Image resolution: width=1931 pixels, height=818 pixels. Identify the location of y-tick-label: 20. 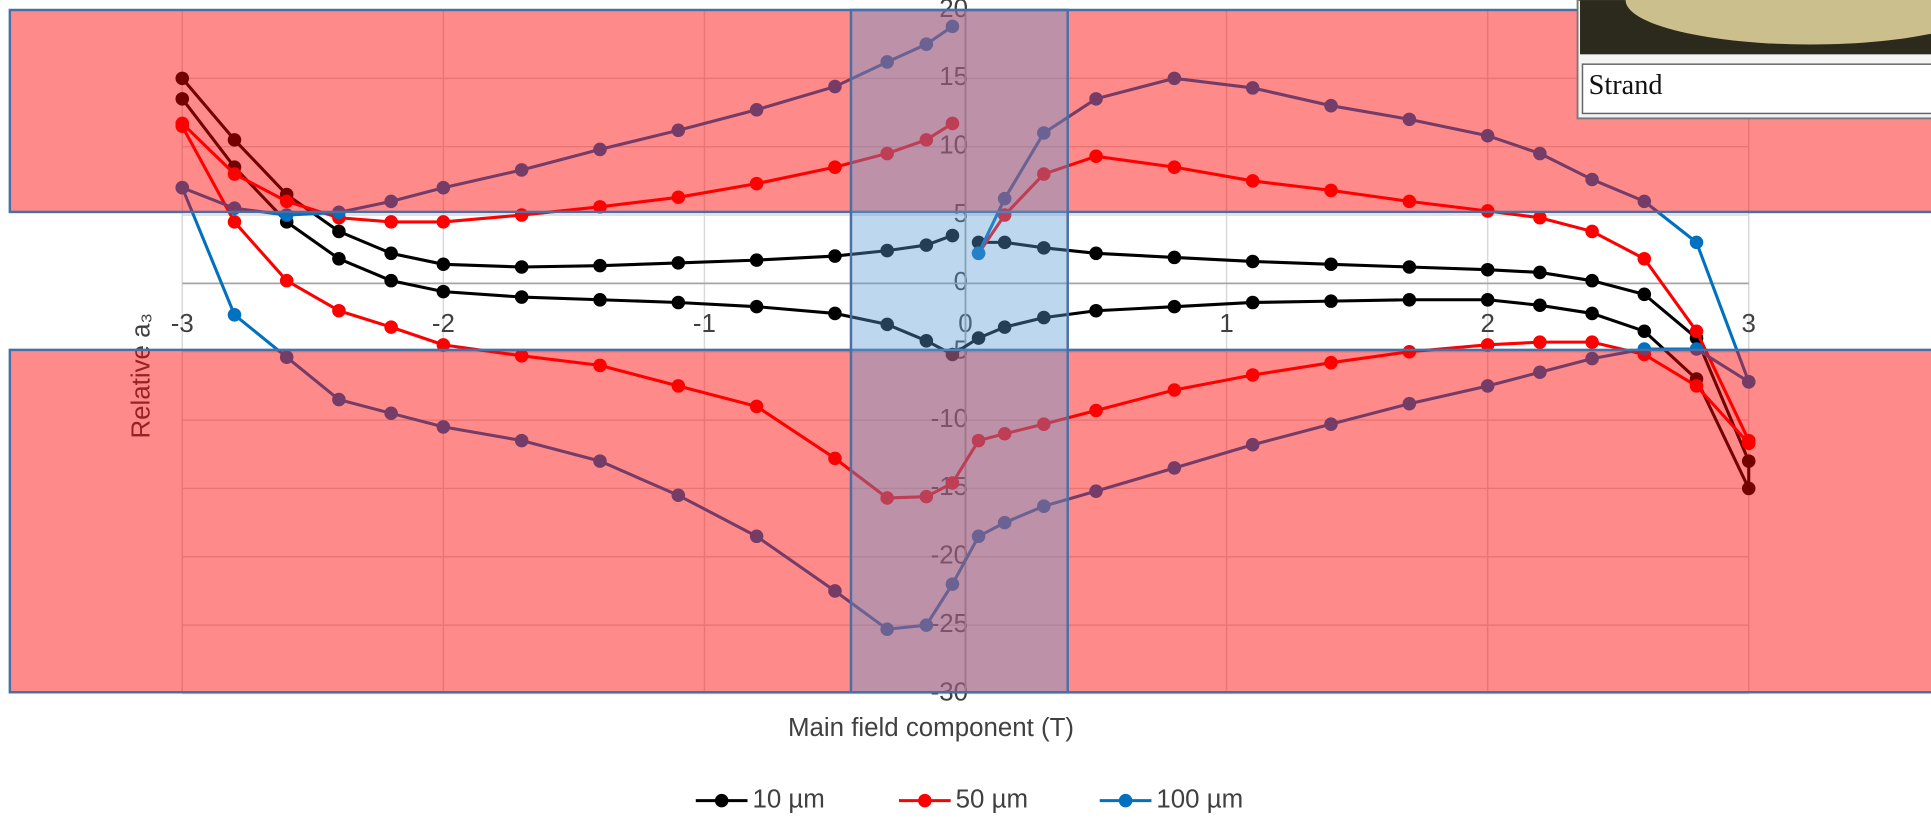
(953, 11).